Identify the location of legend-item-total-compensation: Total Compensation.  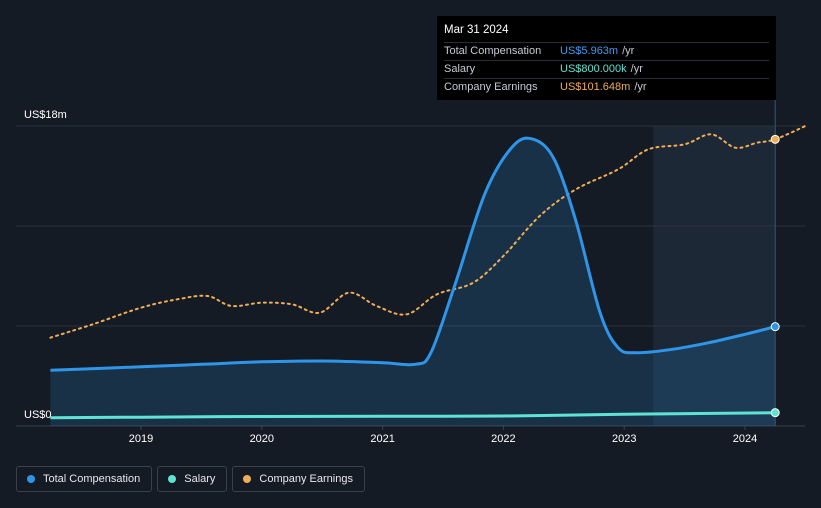
(84, 479).